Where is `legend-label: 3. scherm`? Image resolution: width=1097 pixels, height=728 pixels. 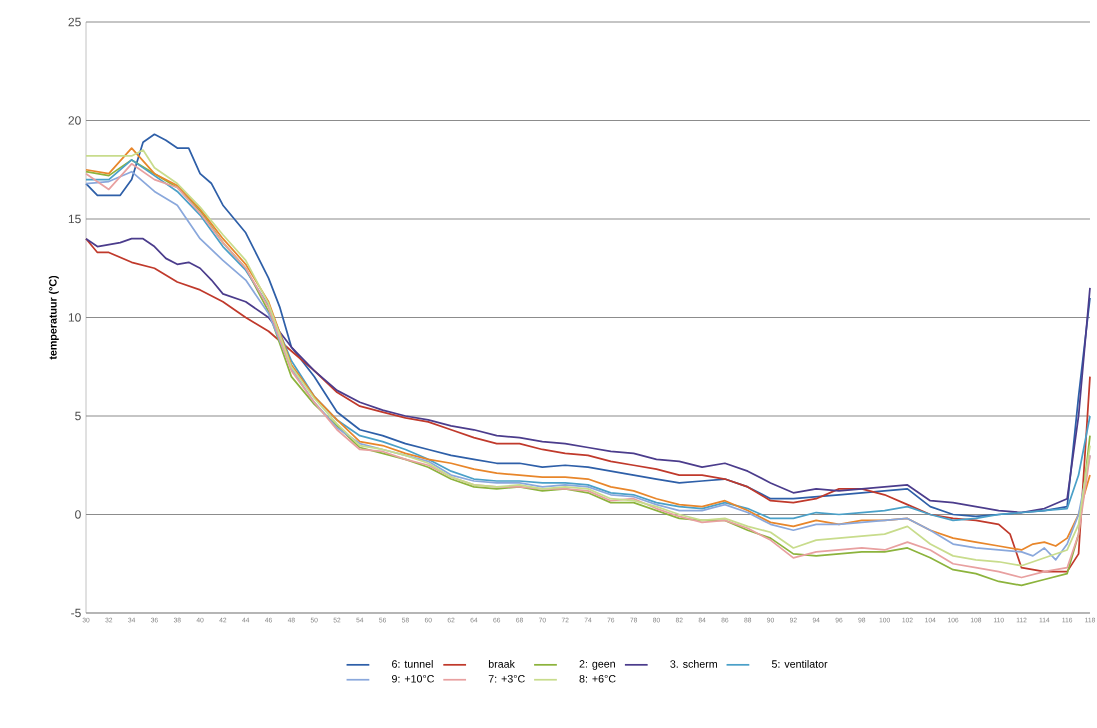 legend-label: 3. scherm is located at coordinates (693, 663).